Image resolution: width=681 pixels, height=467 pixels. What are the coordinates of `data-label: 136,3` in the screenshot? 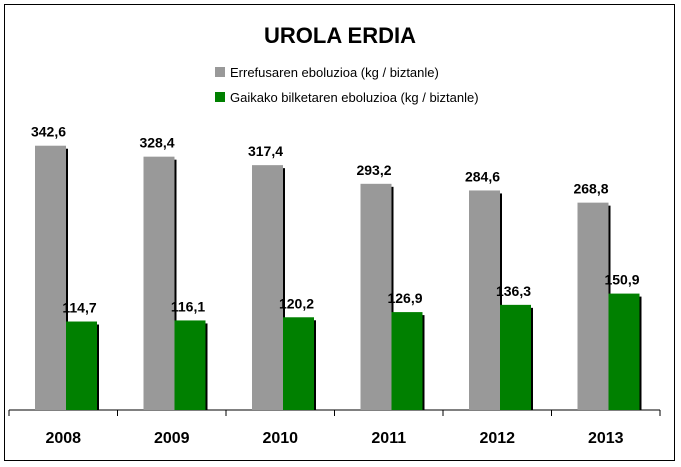 It's located at (513, 291).